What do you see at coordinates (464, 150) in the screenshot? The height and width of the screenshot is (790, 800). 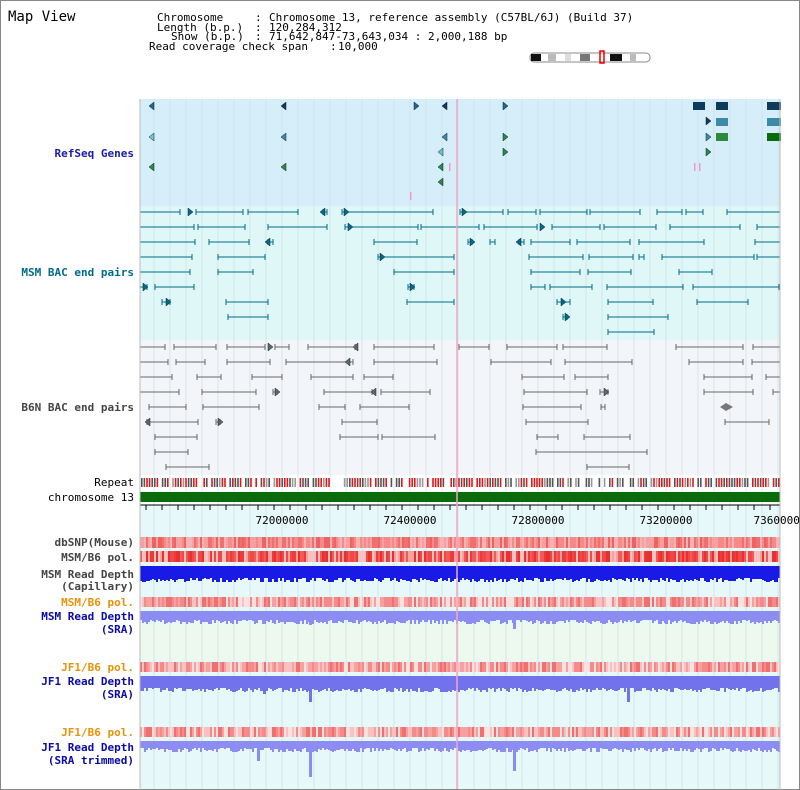 I see `refseq-gene-features` at bounding box center [464, 150].